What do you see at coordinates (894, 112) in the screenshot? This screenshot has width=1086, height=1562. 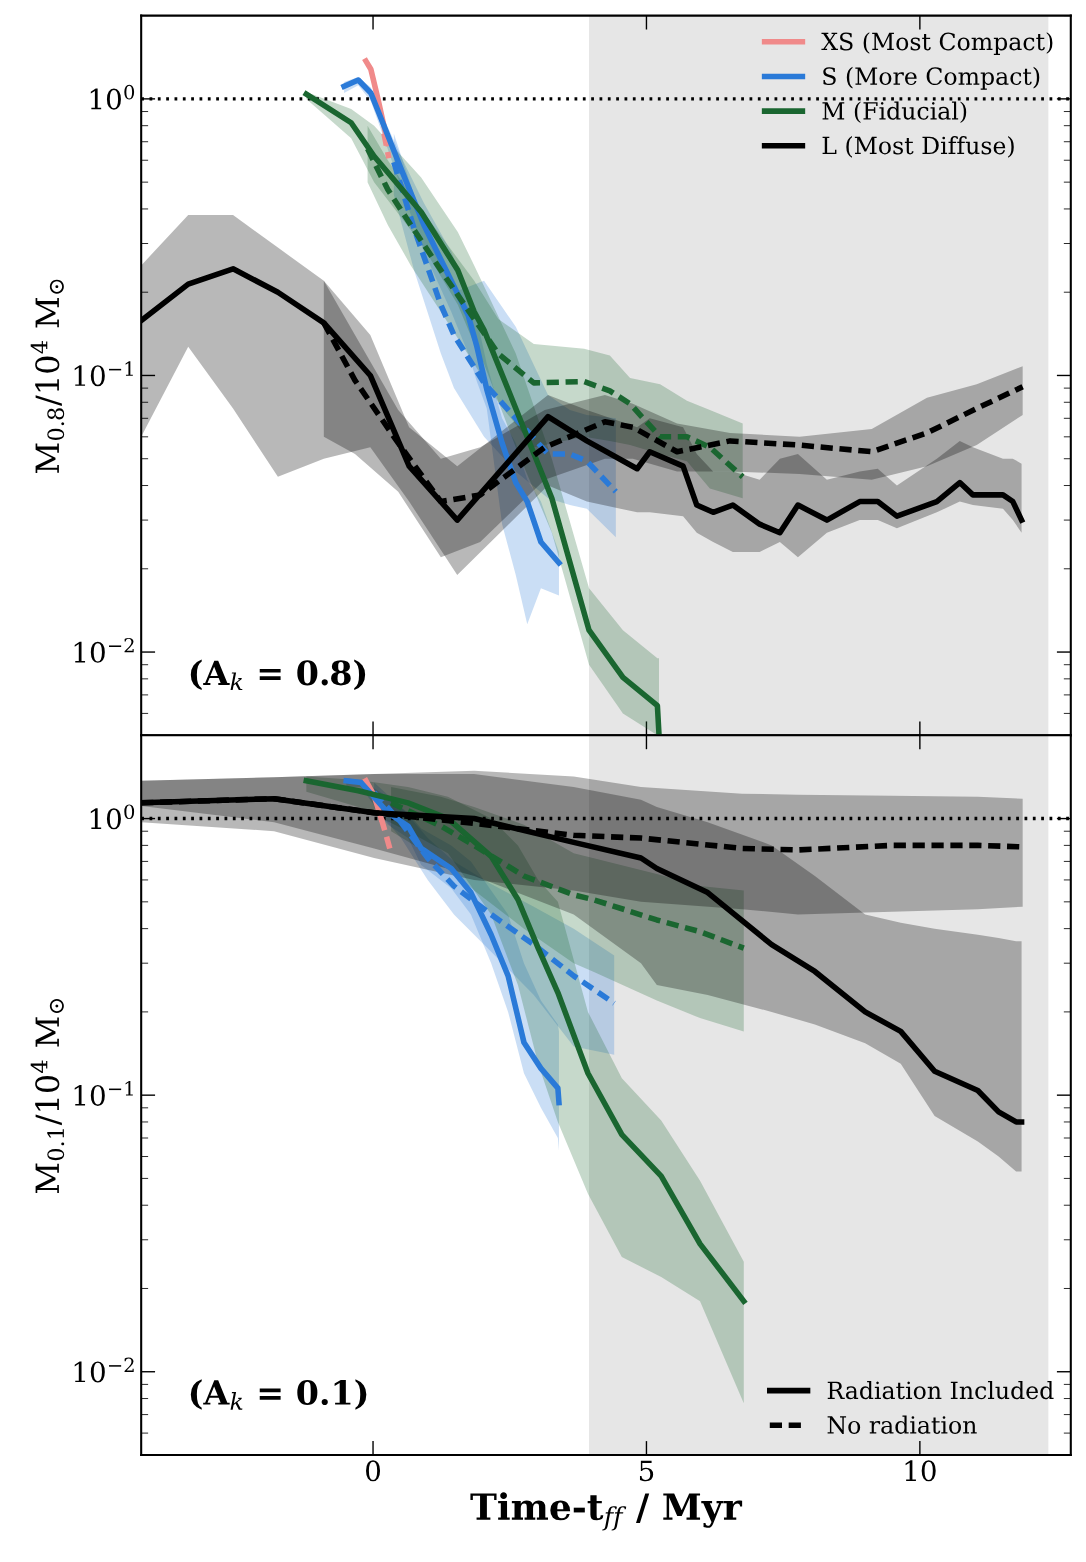 I see `legend-label: M (Fiducial)` at bounding box center [894, 112].